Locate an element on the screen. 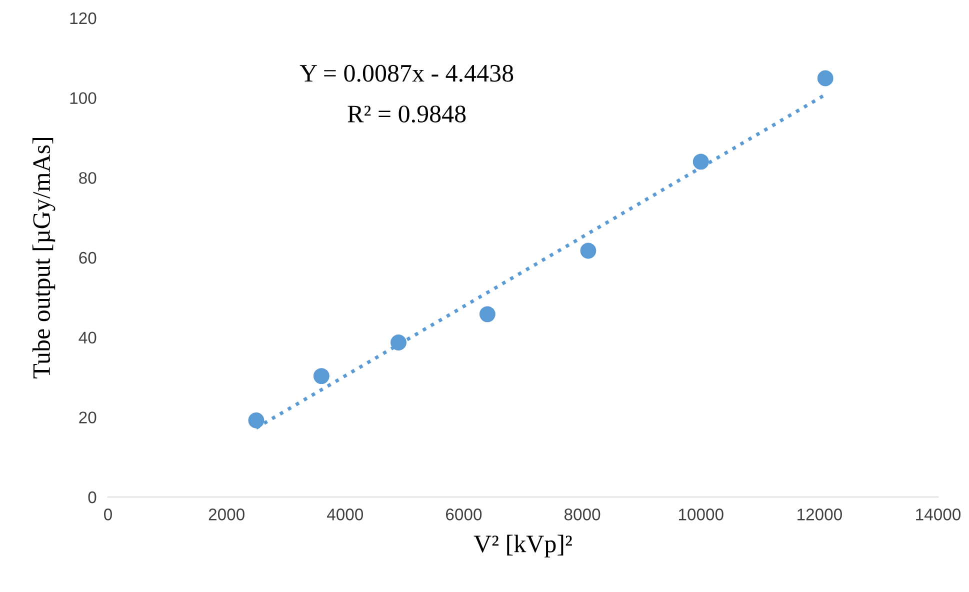  y-axis-title: Tube output [µGy/mAs] is located at coordinates (44, 258).